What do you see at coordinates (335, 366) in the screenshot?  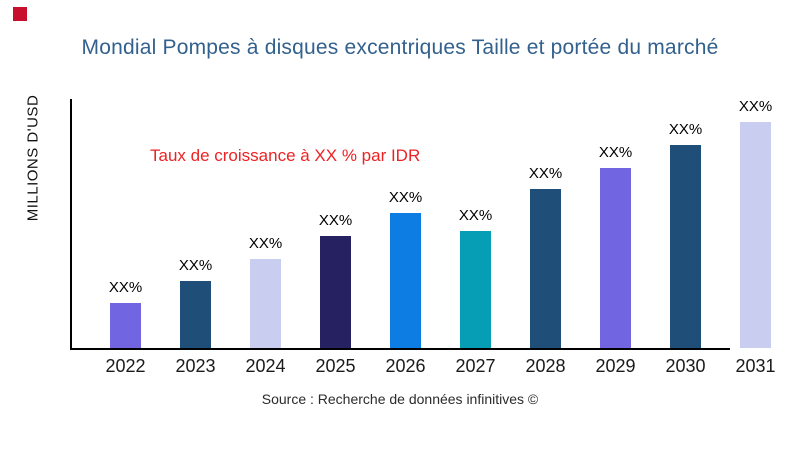 I see `x-tick-label-2025: 2025` at bounding box center [335, 366].